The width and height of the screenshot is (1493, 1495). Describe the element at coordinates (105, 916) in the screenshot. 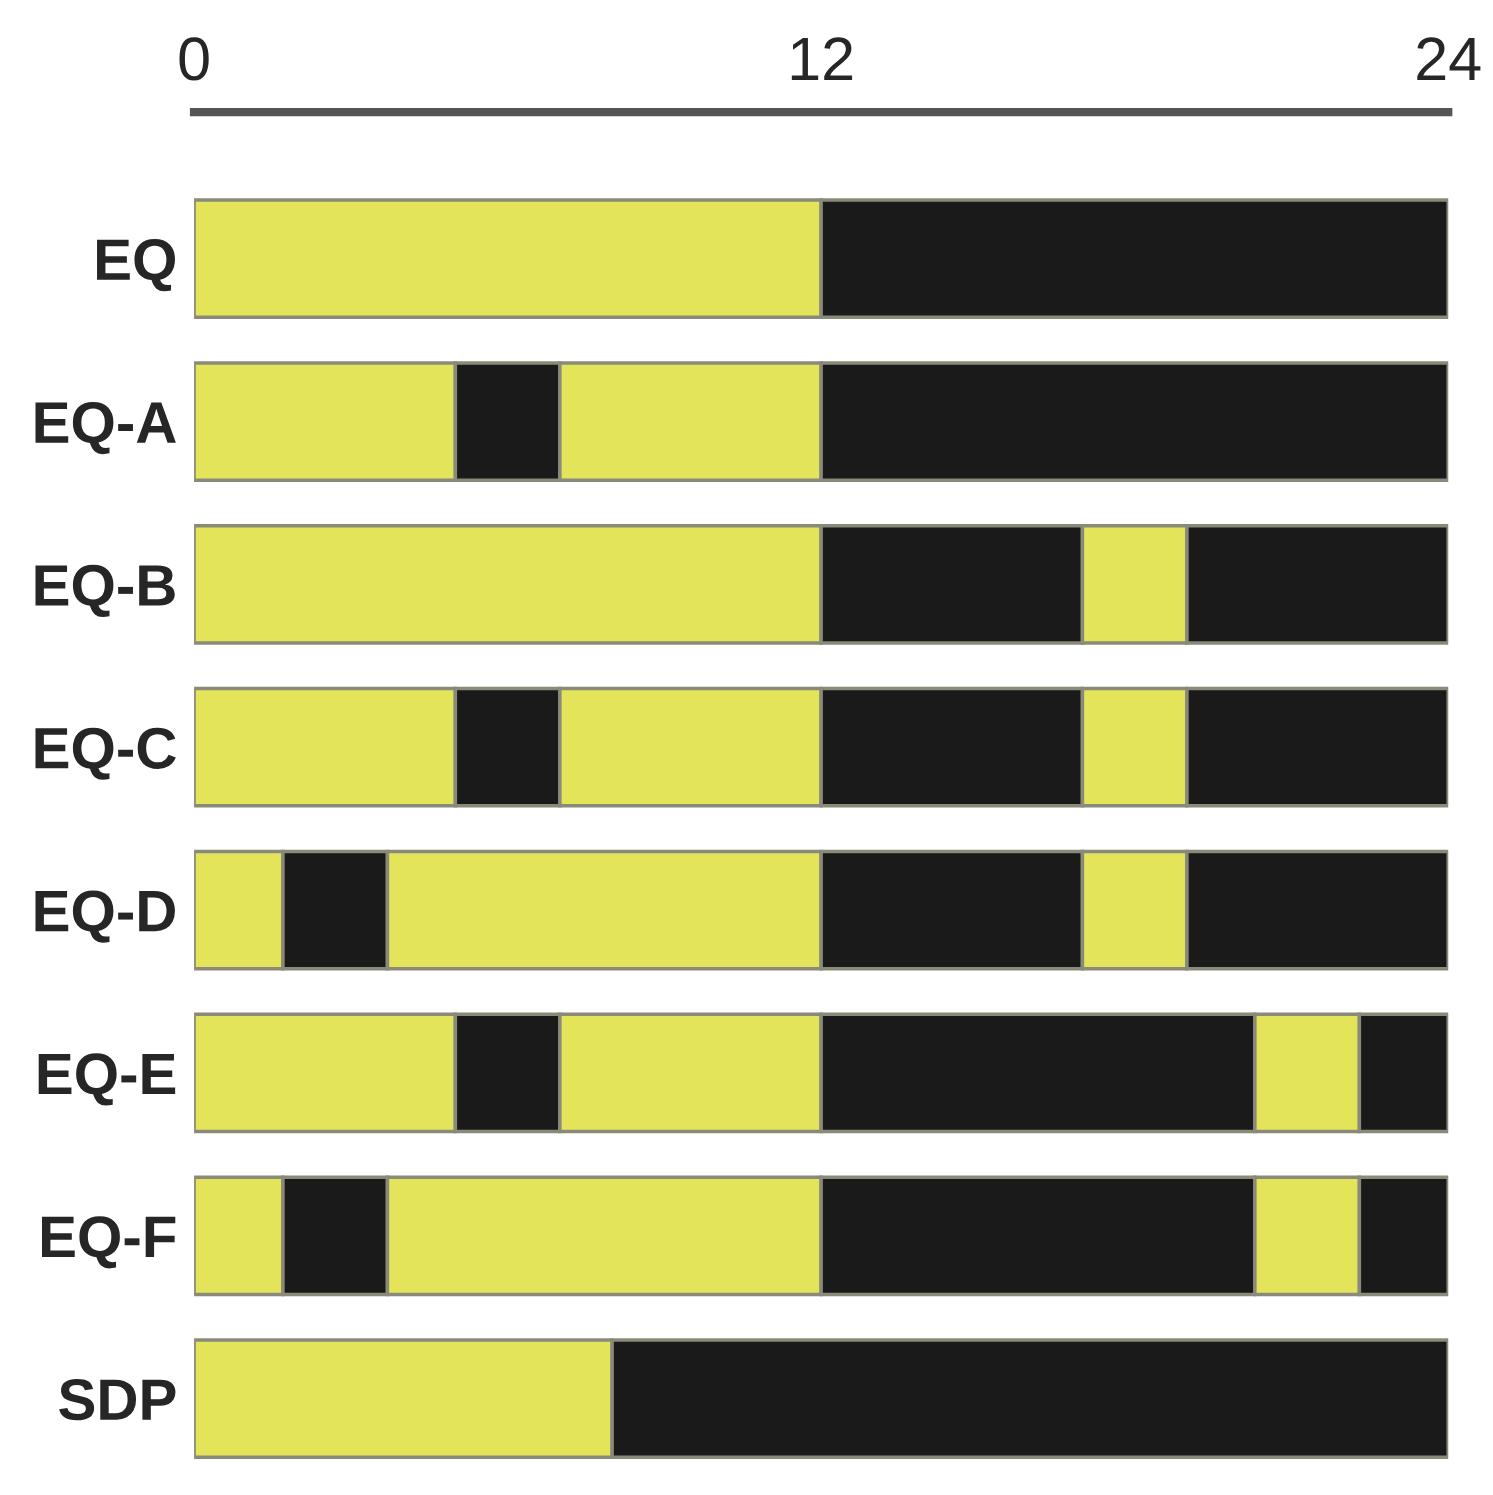

I see `y-tick-label: EQ-D` at that location.